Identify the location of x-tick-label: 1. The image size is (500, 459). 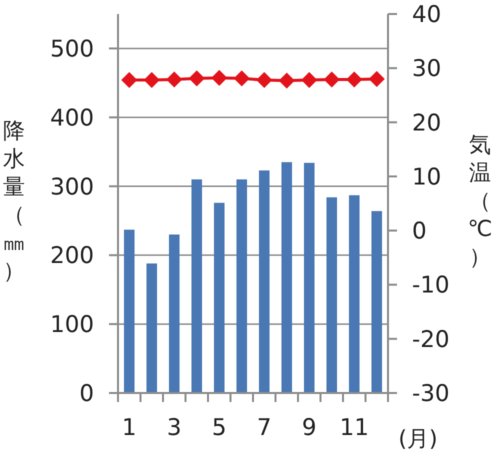
(129, 428).